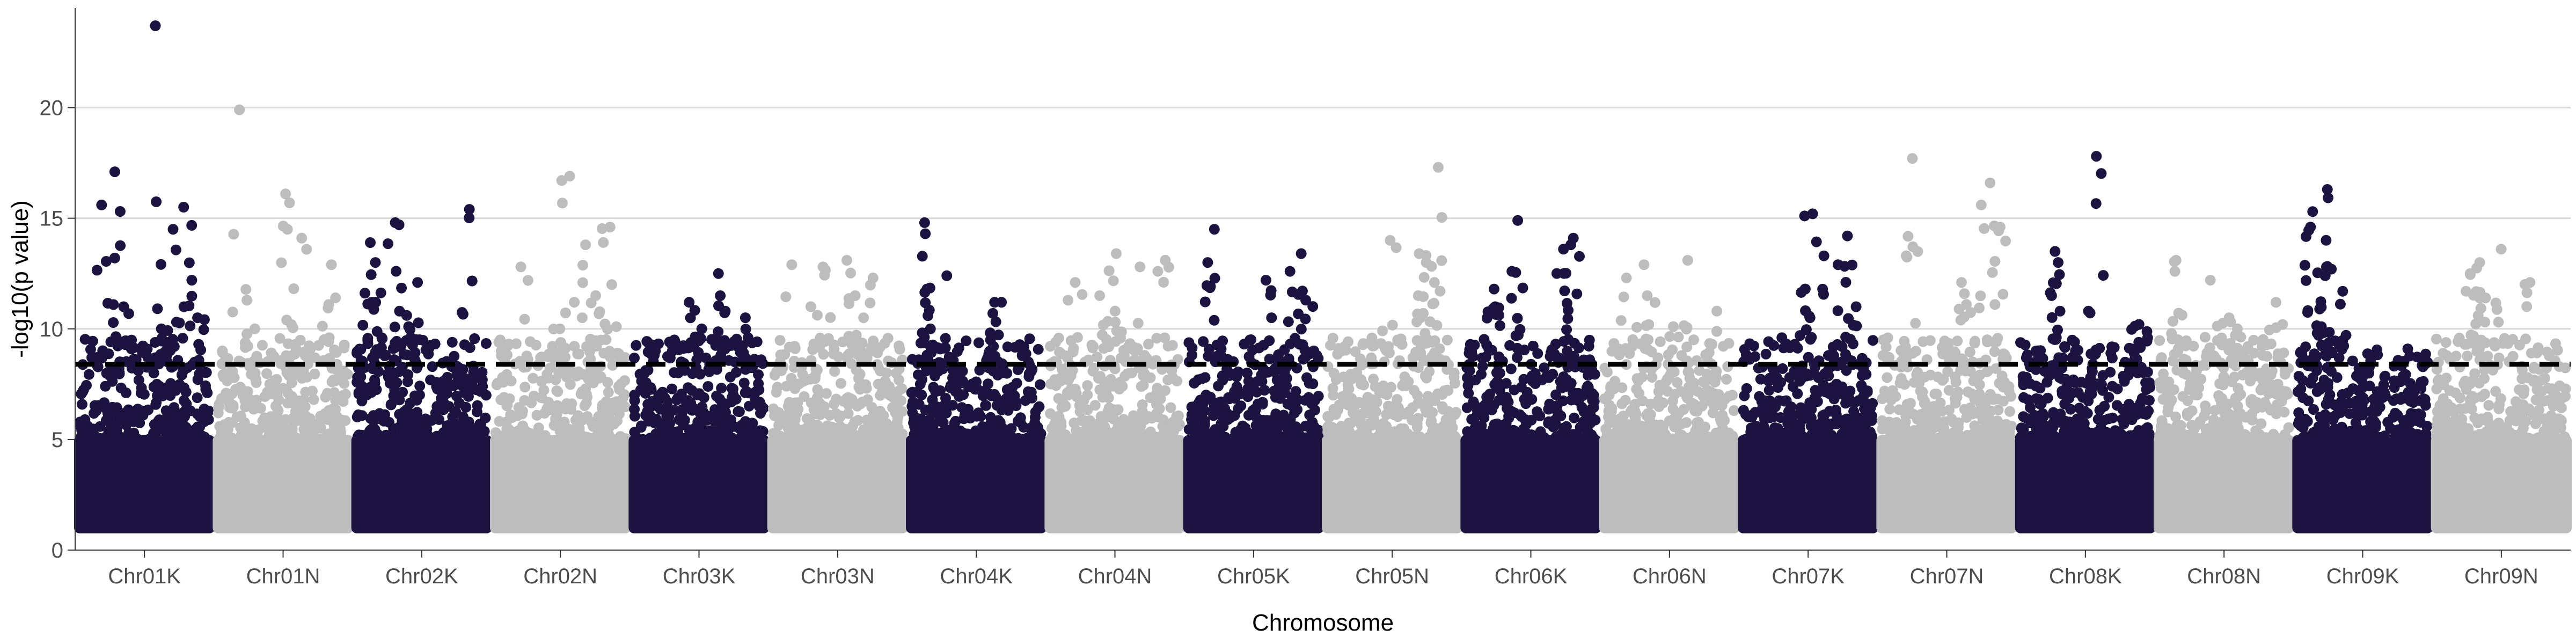 The width and height of the screenshot is (2576, 644). Describe the element at coordinates (283, 318) in the screenshot. I see `chromosome-points-Chr01N` at that location.